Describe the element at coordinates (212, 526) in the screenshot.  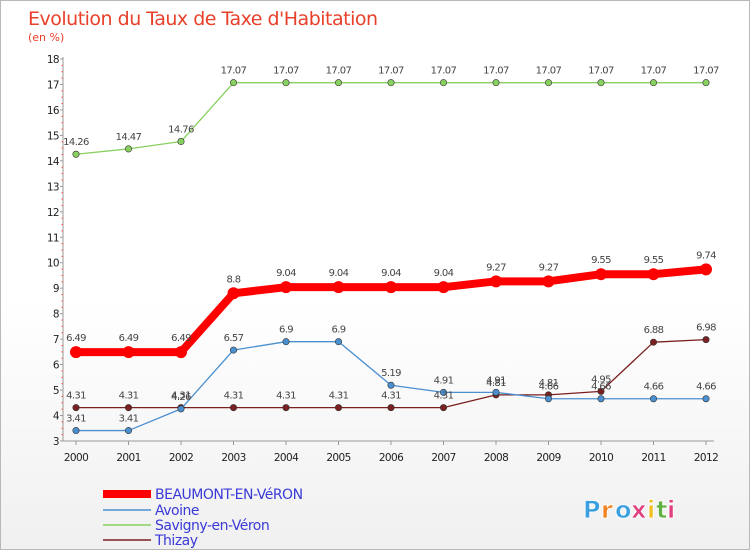
I see `legend-label: Savigny-en-Véron` at that location.